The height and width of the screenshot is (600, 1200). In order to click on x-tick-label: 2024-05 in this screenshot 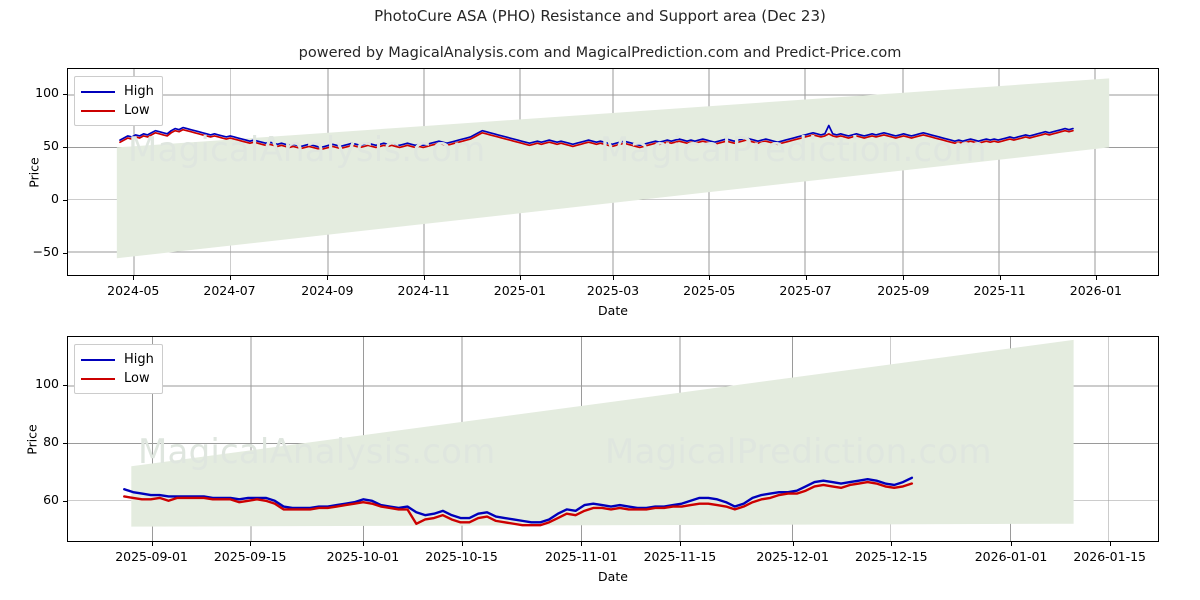, I will do `click(133, 290)`.